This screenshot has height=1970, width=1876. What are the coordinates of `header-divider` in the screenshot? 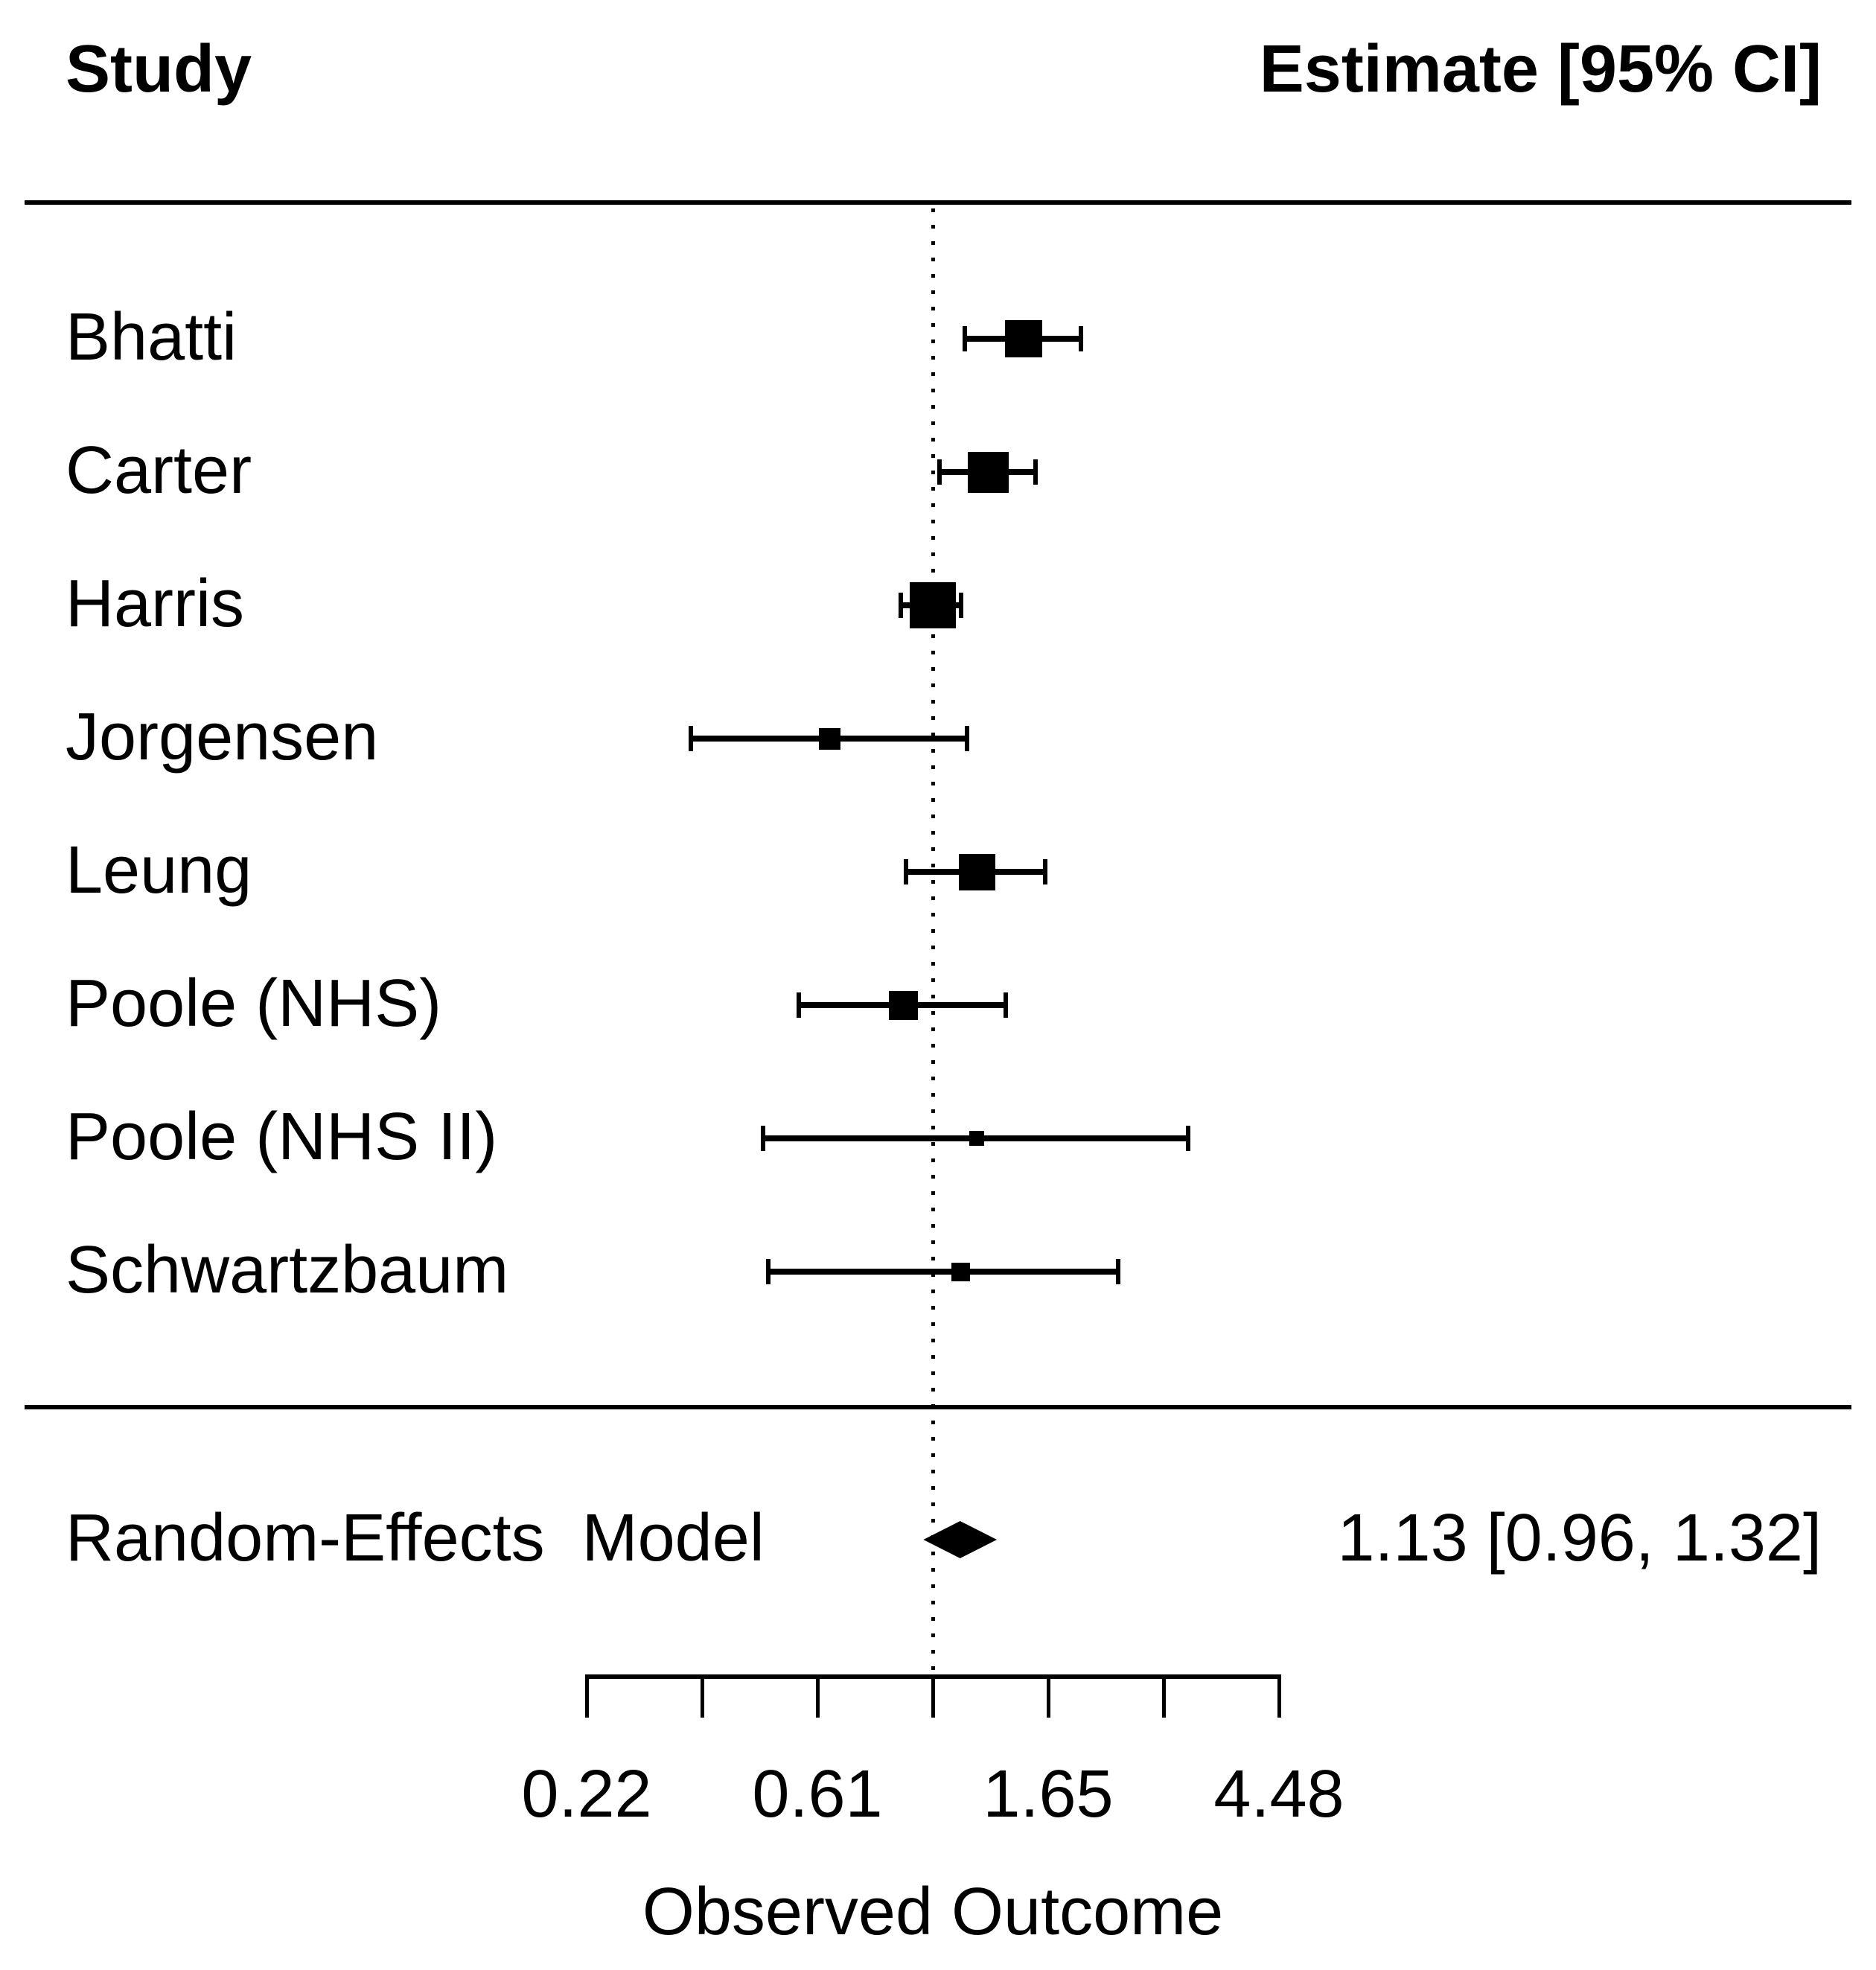 It's located at (938, 202).